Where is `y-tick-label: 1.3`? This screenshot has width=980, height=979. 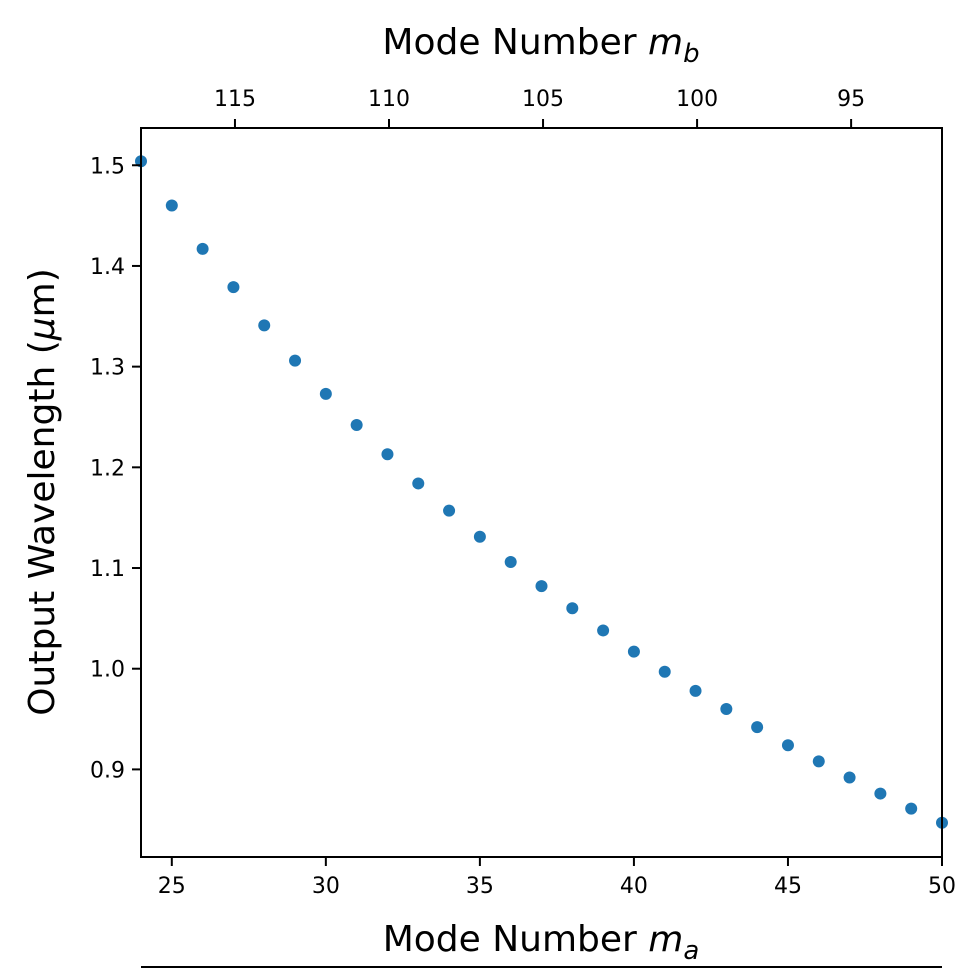 y-tick-label: 1.3 is located at coordinates (107, 368).